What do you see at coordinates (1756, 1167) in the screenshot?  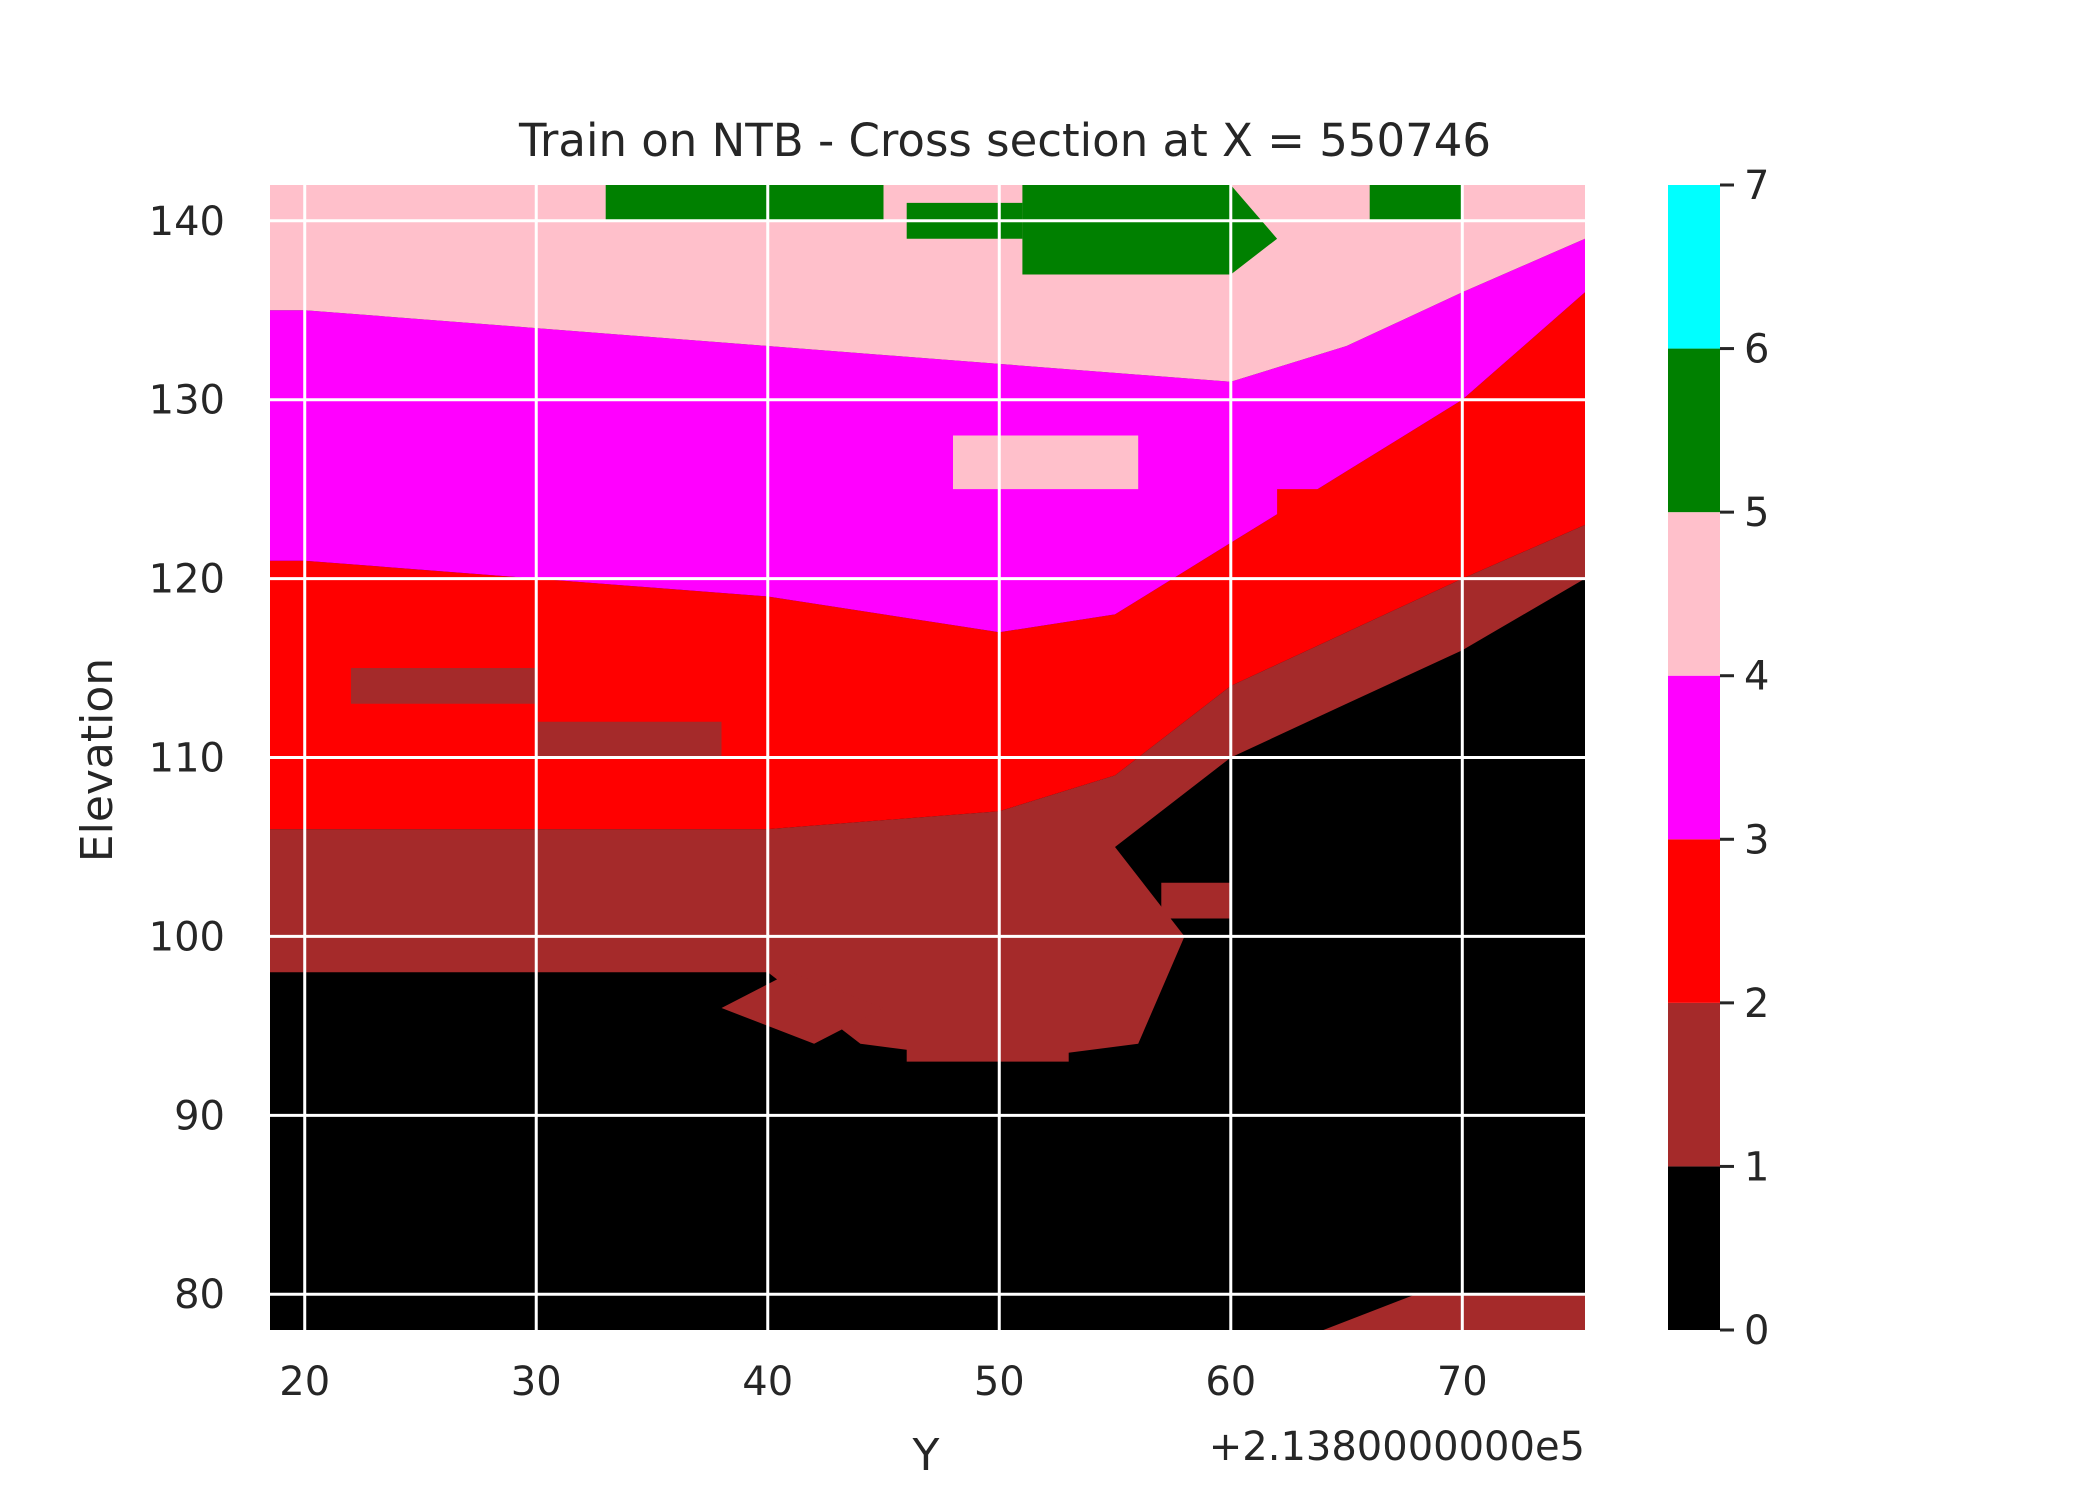 I see `colorbar-tick-label: 1` at bounding box center [1756, 1167].